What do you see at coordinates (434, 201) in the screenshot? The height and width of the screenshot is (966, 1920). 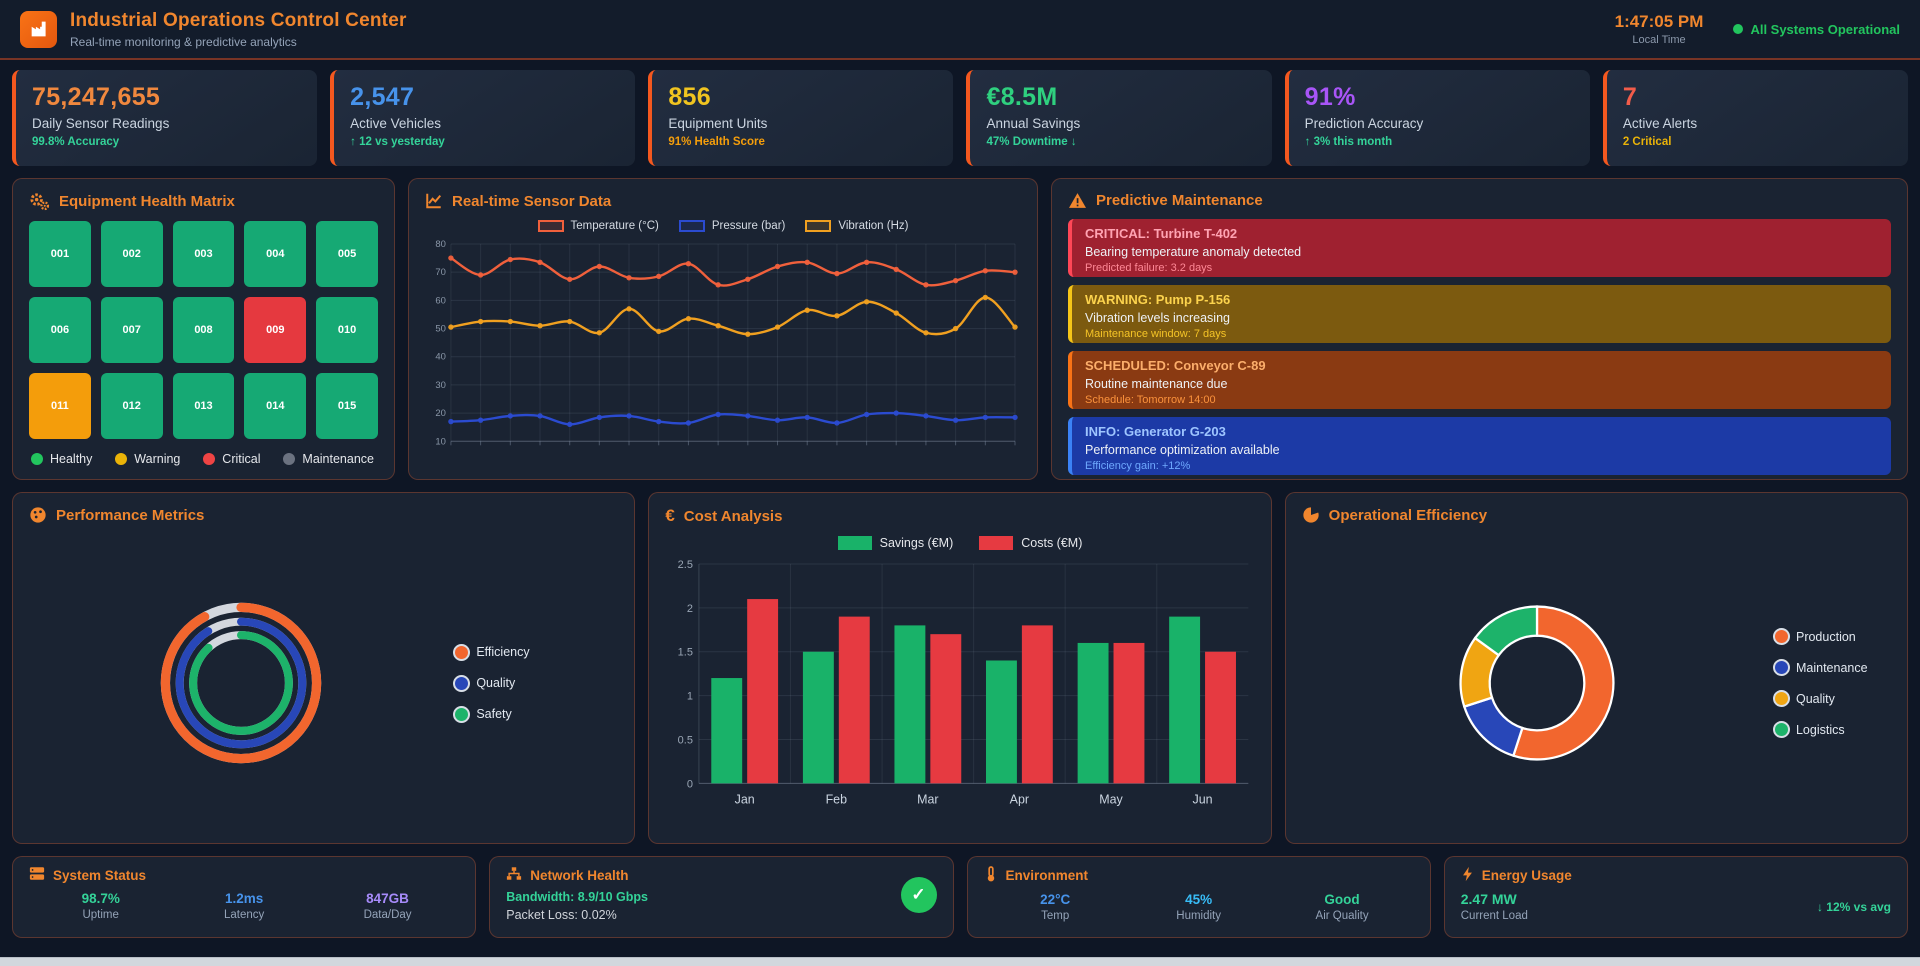 I see `line-chart-icon` at bounding box center [434, 201].